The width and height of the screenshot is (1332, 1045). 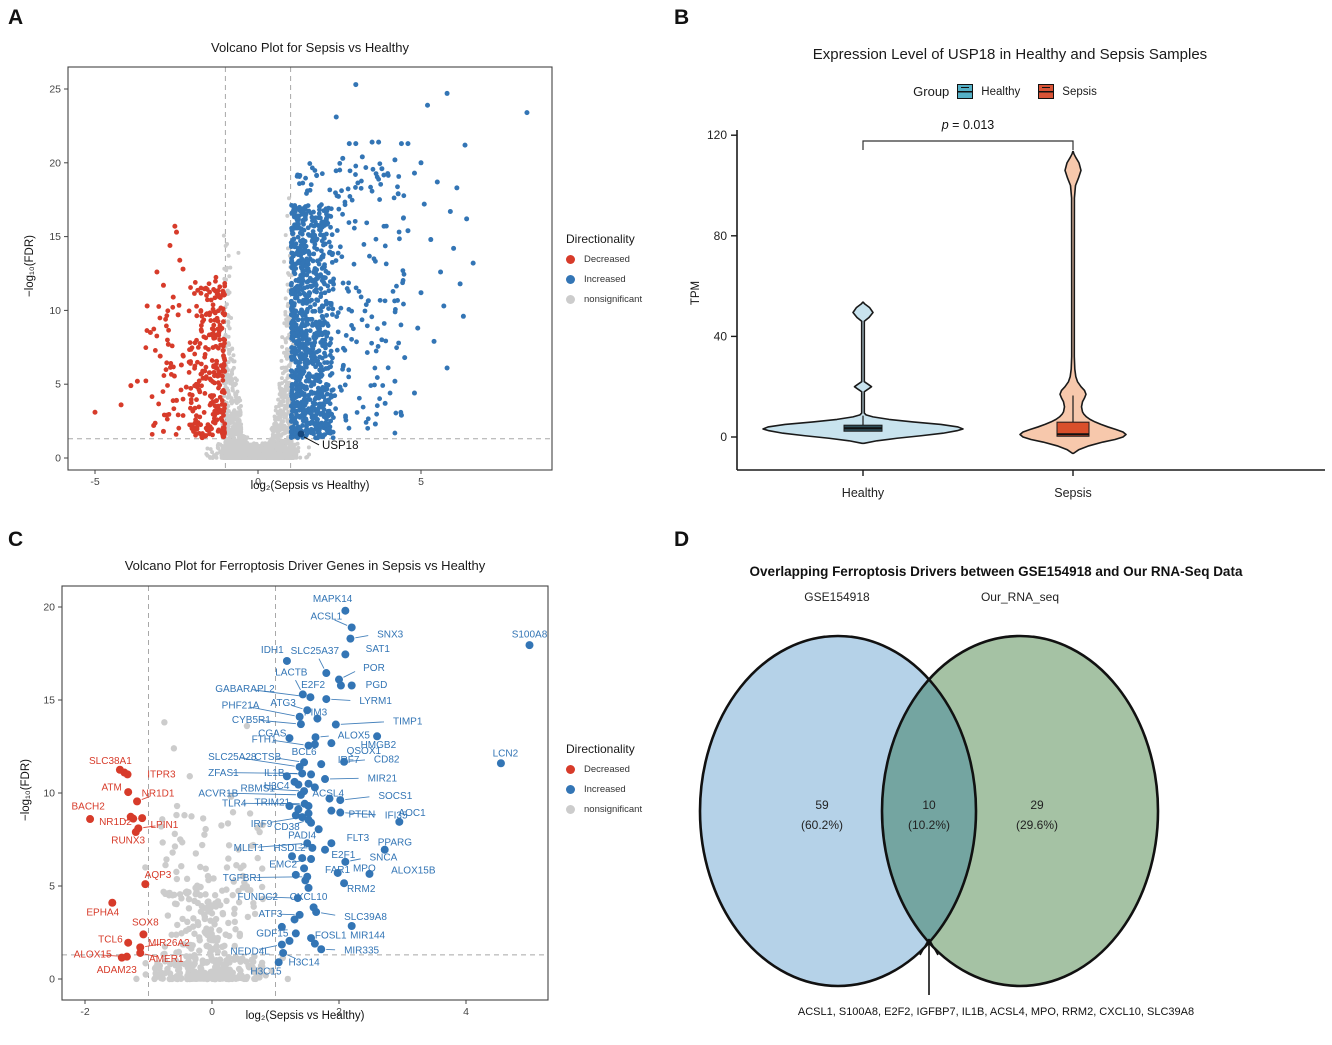 I want to click on svg-text: LPIN1, so click(x=164, y=825).